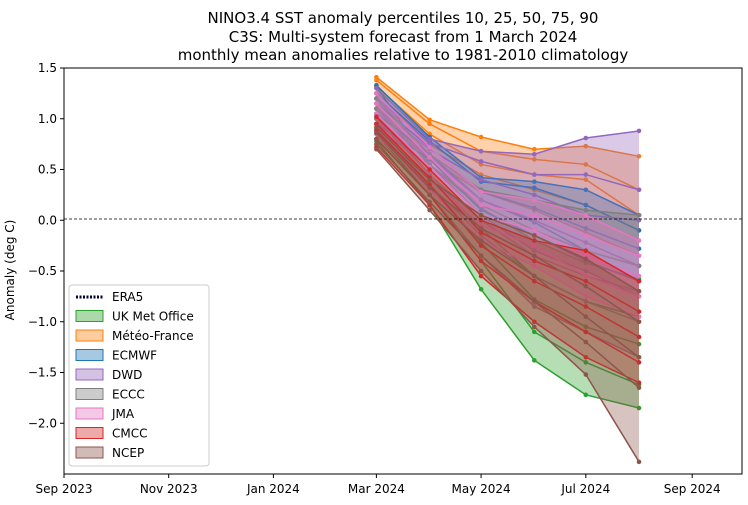  What do you see at coordinates (42, 373) in the screenshot?
I see `y-tick-label: −1.5` at bounding box center [42, 373].